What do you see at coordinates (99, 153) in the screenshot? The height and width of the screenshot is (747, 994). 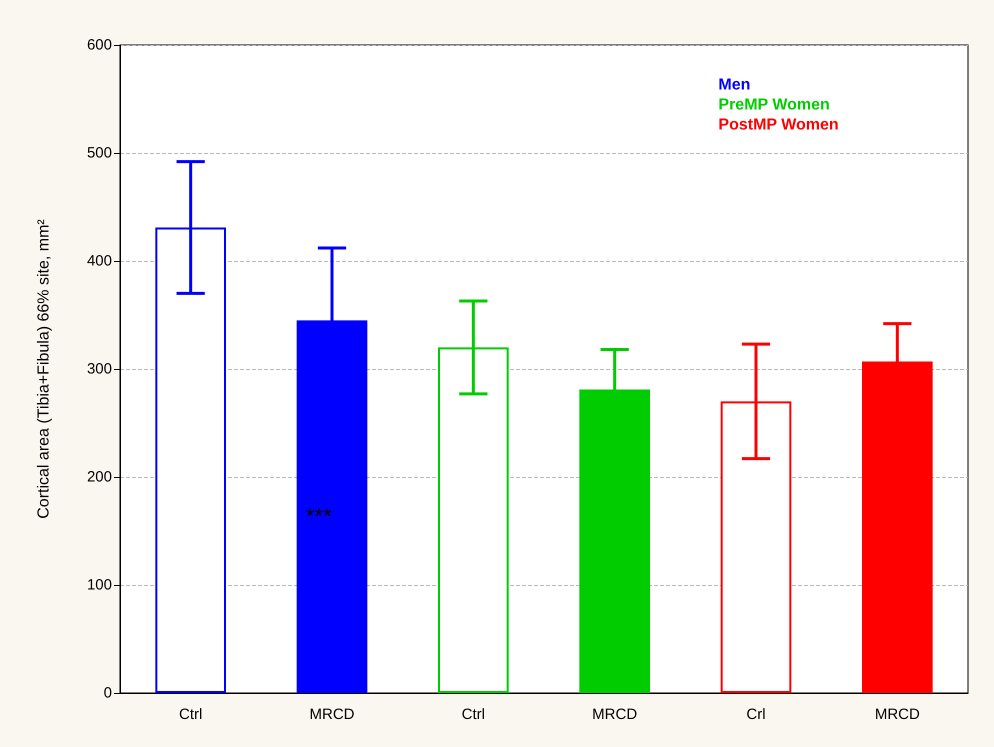 I see `y-tick-label: 500` at bounding box center [99, 153].